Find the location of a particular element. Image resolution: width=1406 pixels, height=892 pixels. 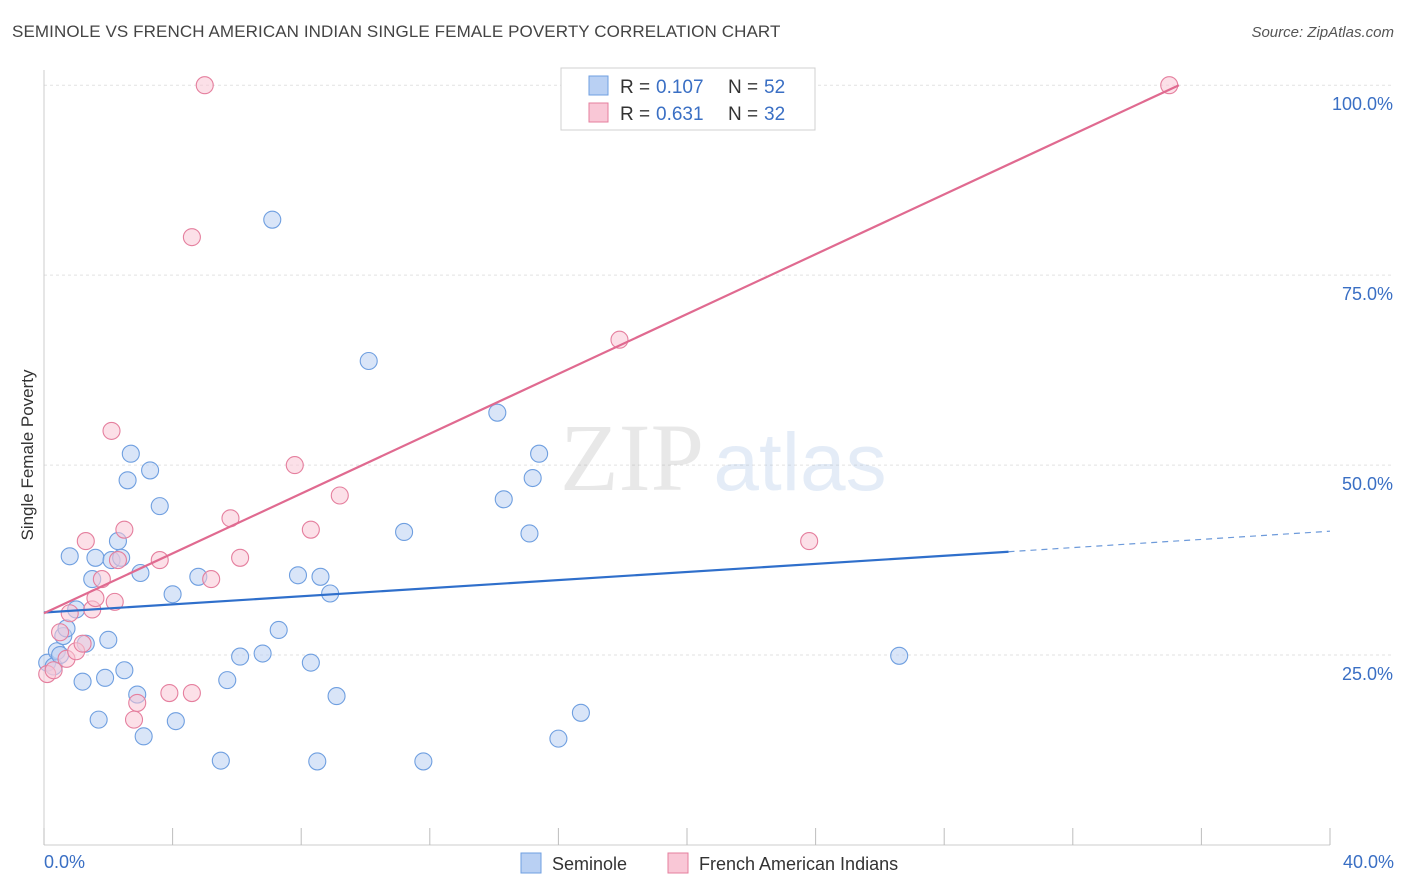

watermark: ZIP atlas is located at coordinates (723, 457).